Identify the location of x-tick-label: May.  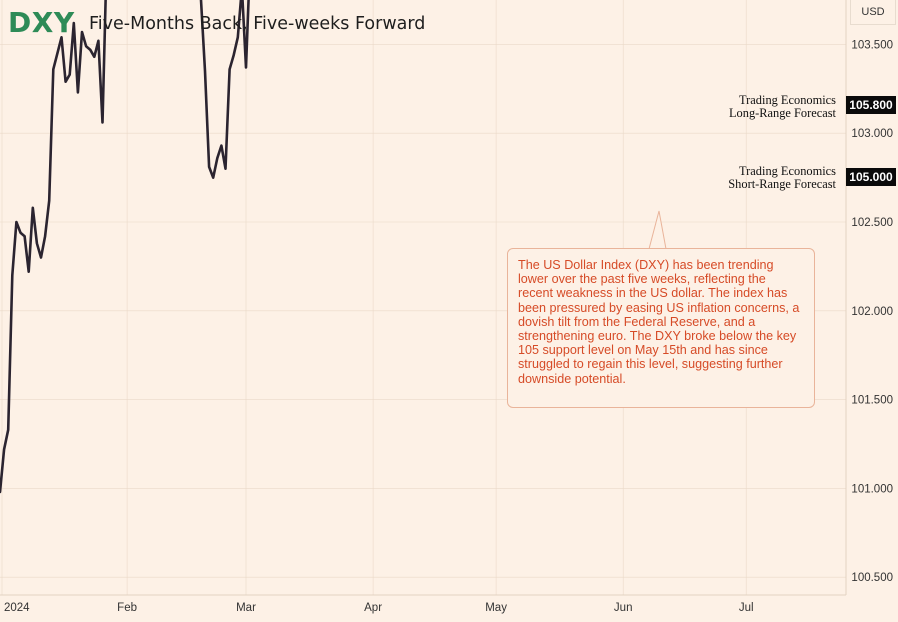
(496, 608).